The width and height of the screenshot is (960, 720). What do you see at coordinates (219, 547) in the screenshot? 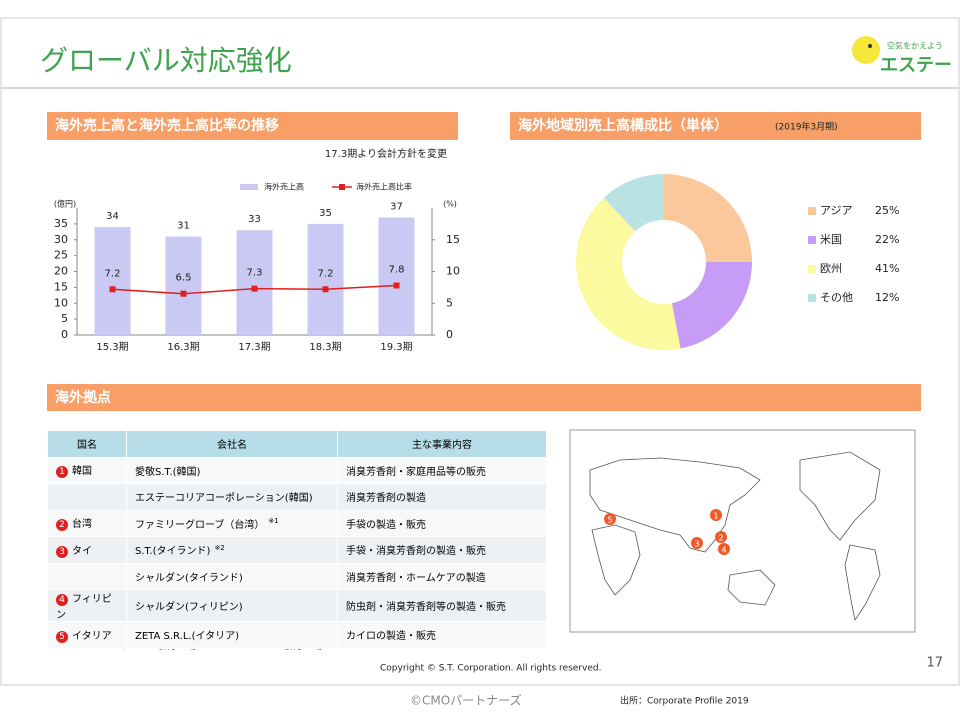
I see `note: ※2` at bounding box center [219, 547].